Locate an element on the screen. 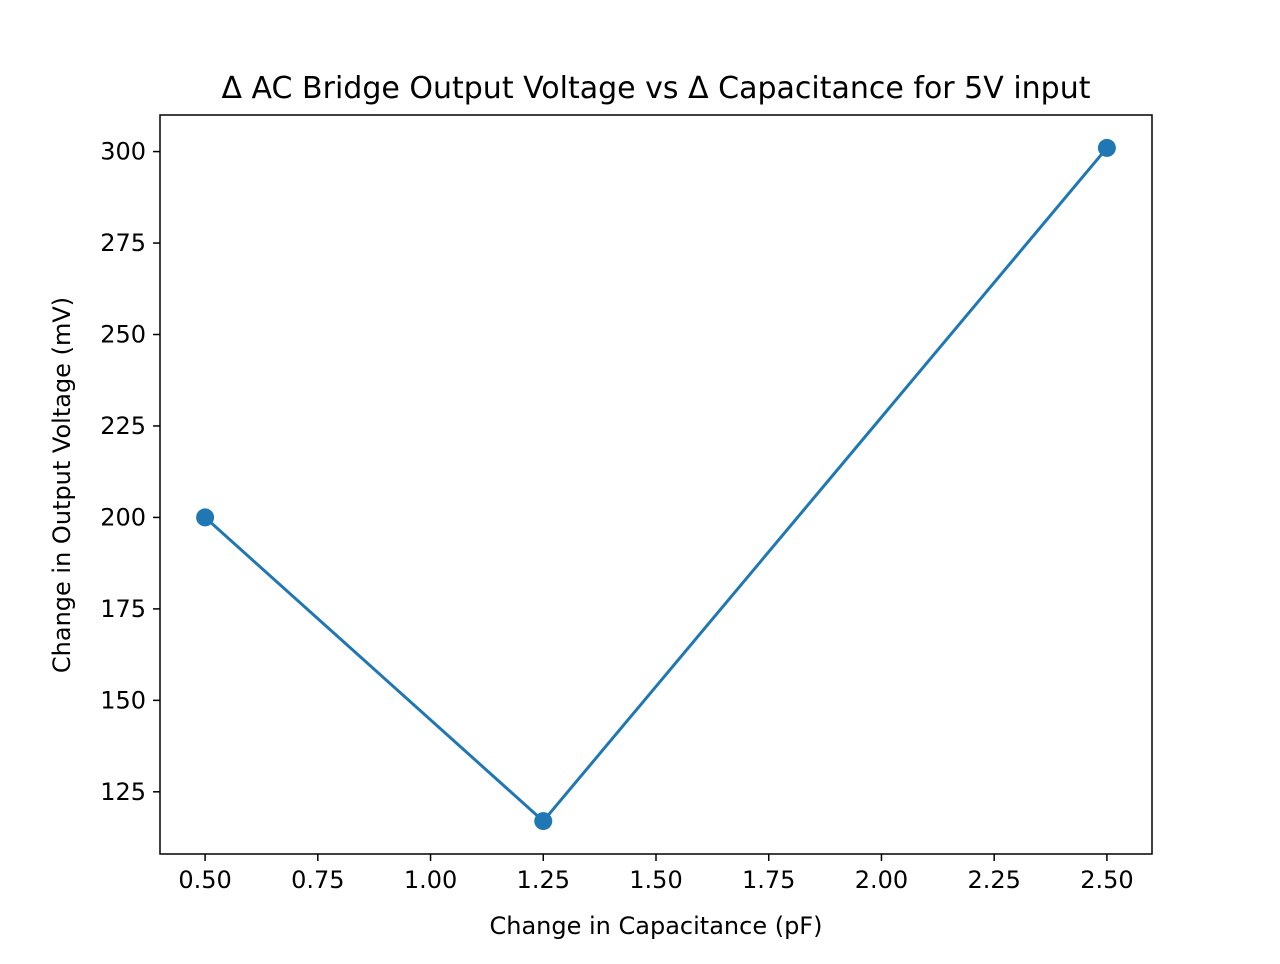 This screenshot has width=1280, height=964. x-axis-ticks: 0.50 0.75 1.00 1.25 1.50 1.75 2.00 2.25 2.50 is located at coordinates (656, 874).